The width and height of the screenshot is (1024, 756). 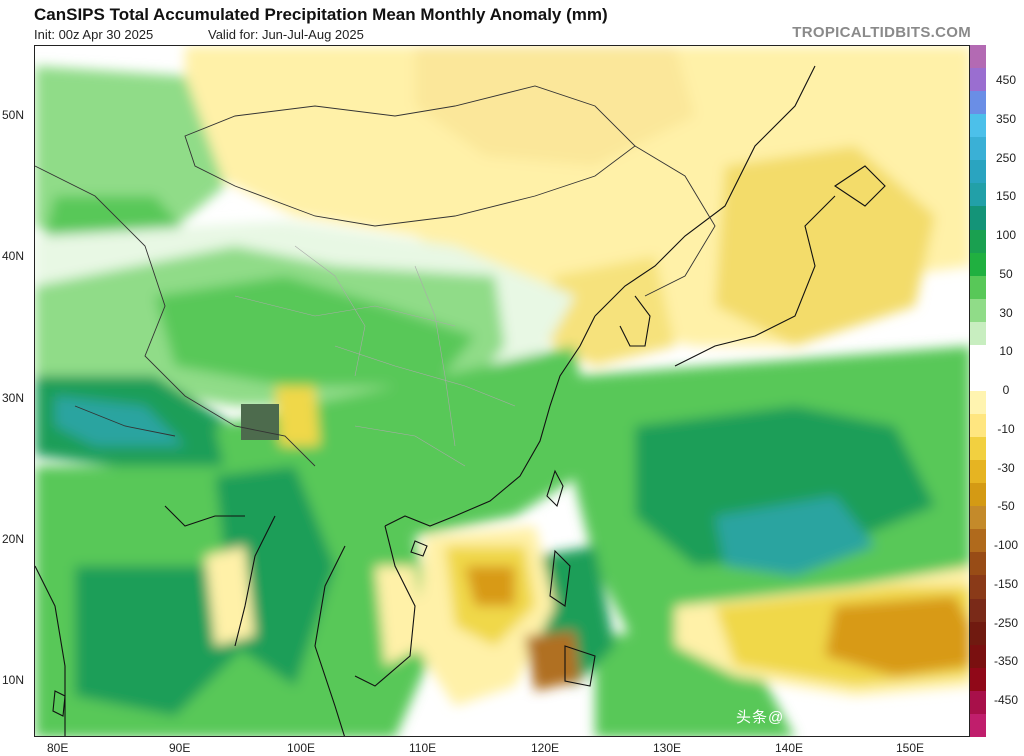 What do you see at coordinates (667, 748) in the screenshot?
I see `lon-label: 130E` at bounding box center [667, 748].